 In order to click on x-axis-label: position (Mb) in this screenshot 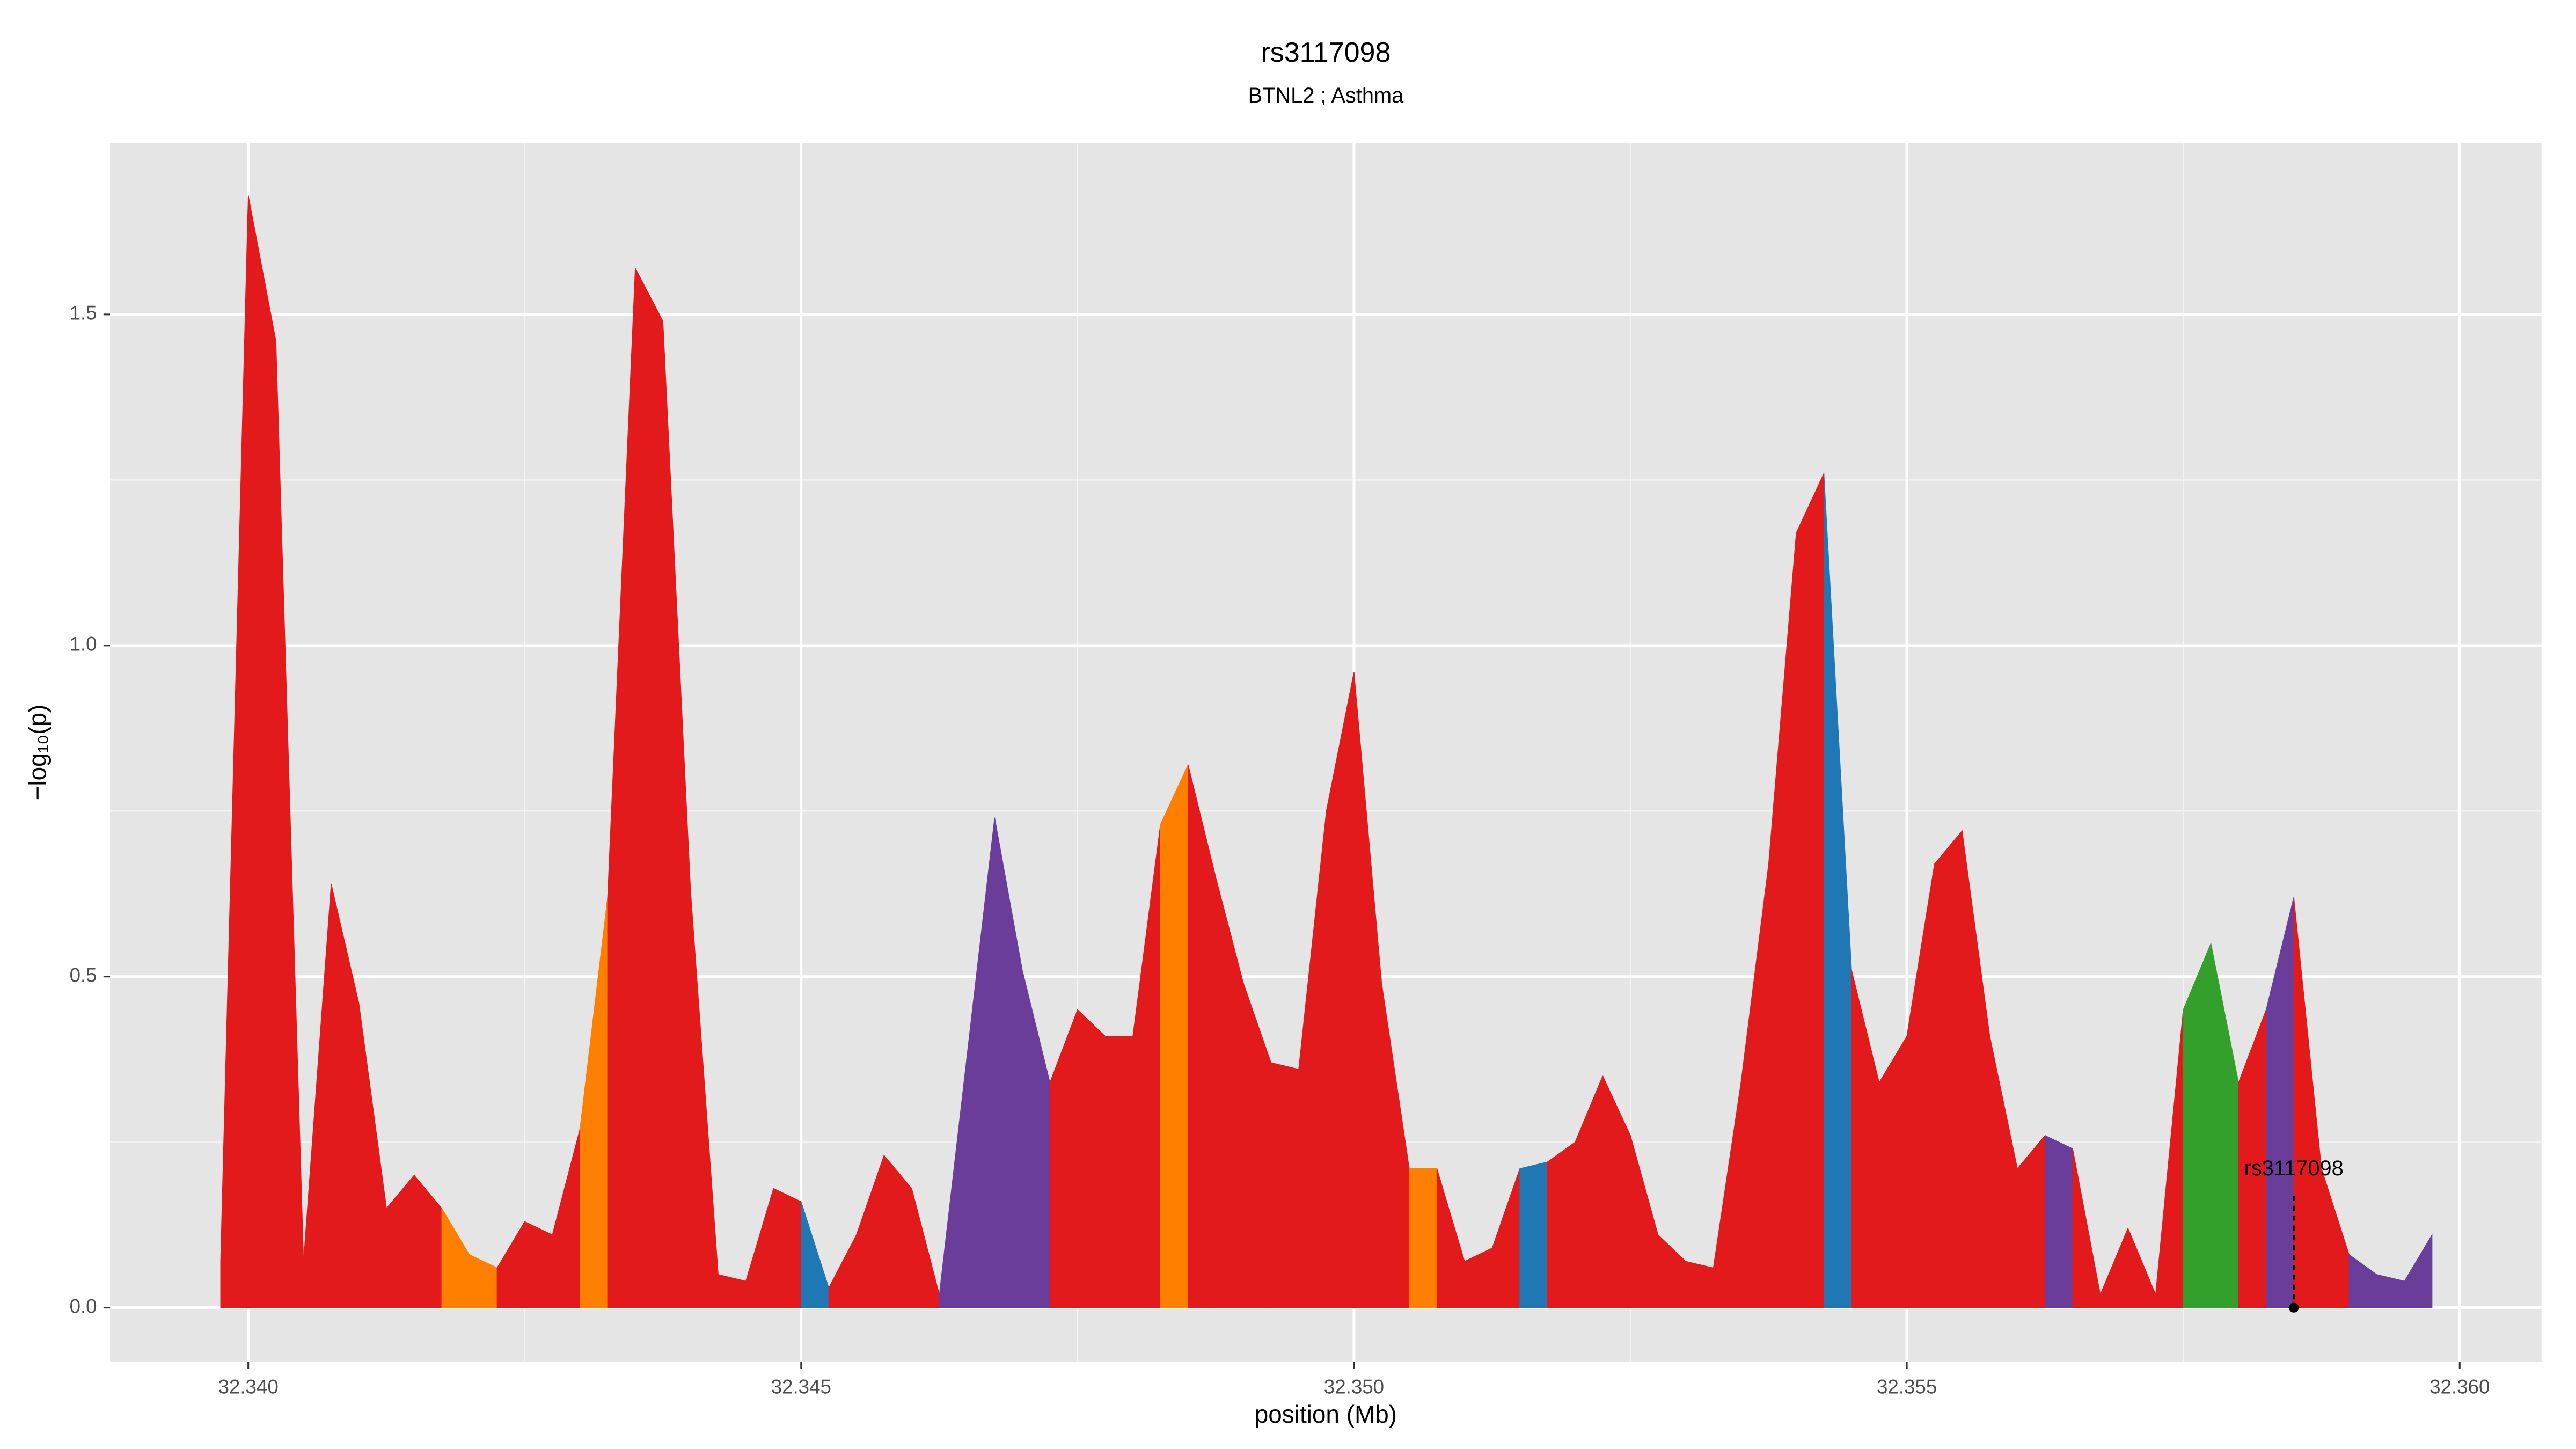, I will do `click(1326, 1414)`.